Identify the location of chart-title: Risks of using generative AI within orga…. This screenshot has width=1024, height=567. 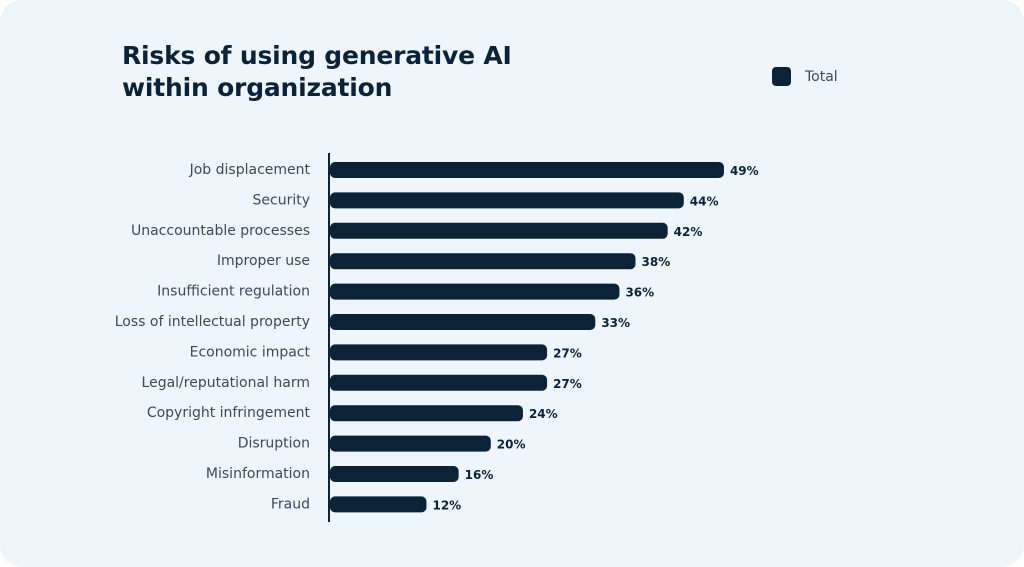
(317, 71).